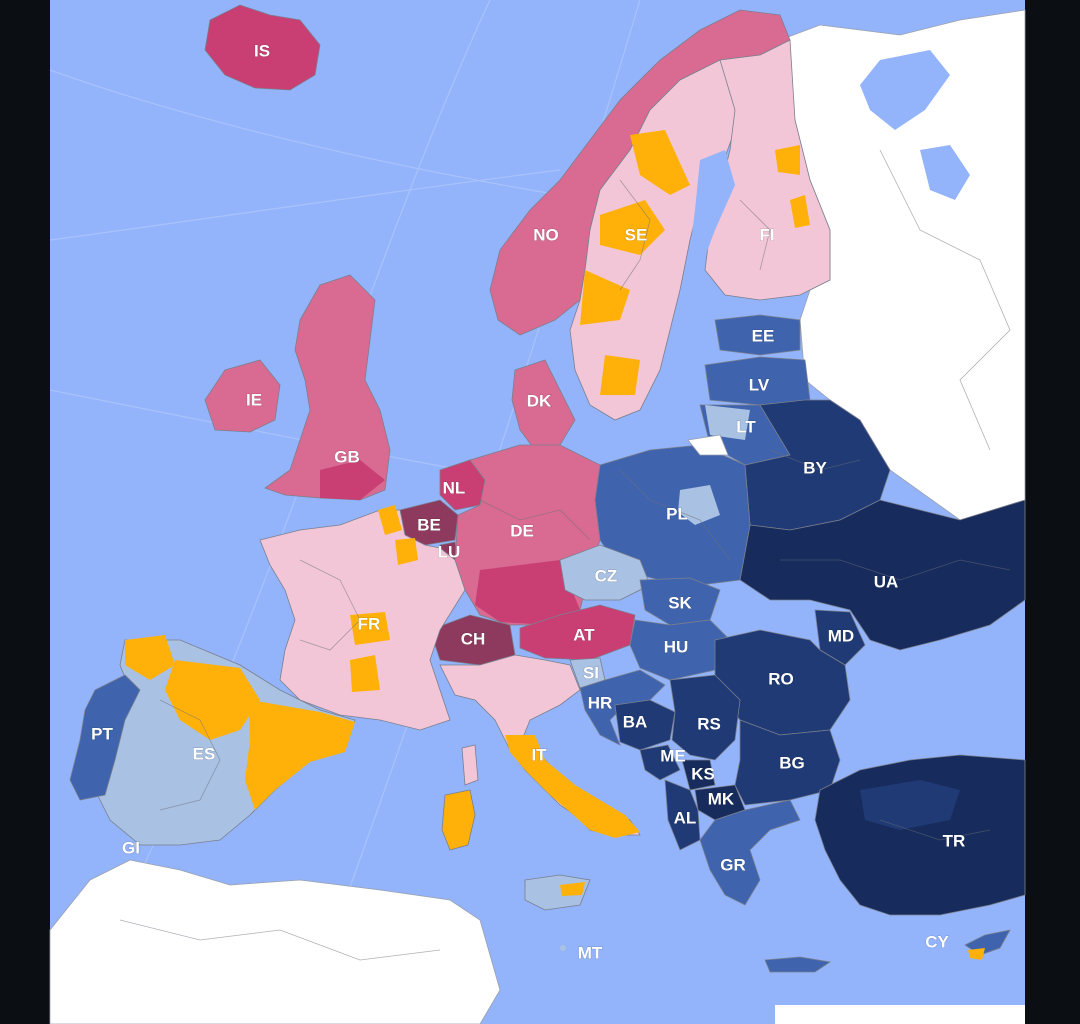  Describe the element at coordinates (254, 399) in the screenshot. I see `label-ie: IE` at that location.